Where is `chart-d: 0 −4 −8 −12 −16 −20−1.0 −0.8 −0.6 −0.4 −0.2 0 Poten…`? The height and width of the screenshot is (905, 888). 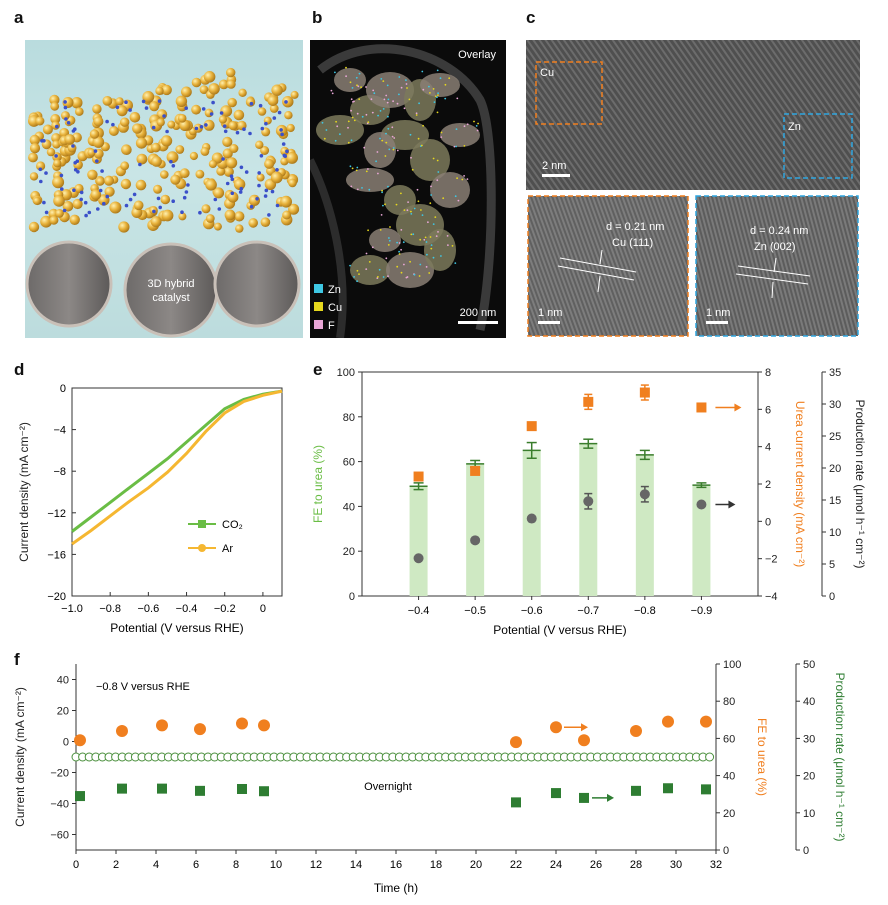 chart-d: 0 −4 −8 −12 −16 −20−1.0 −0.8 −0.6 −0.4 −0.2 0 Poten… is located at coordinates (150, 509).